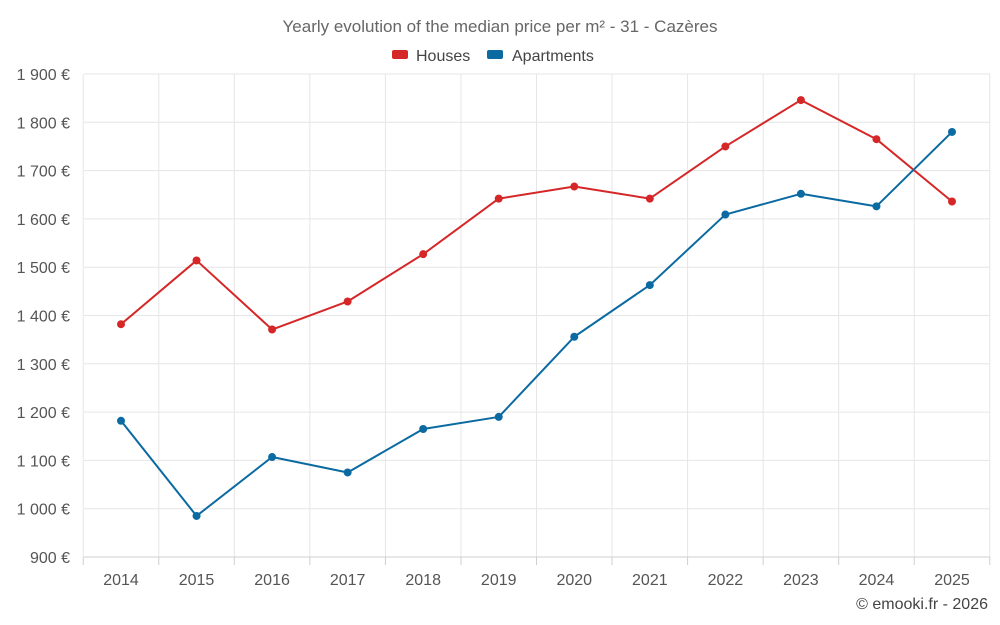  Describe the element at coordinates (50, 558) in the screenshot. I see `y-tick-label: 900 €` at that location.